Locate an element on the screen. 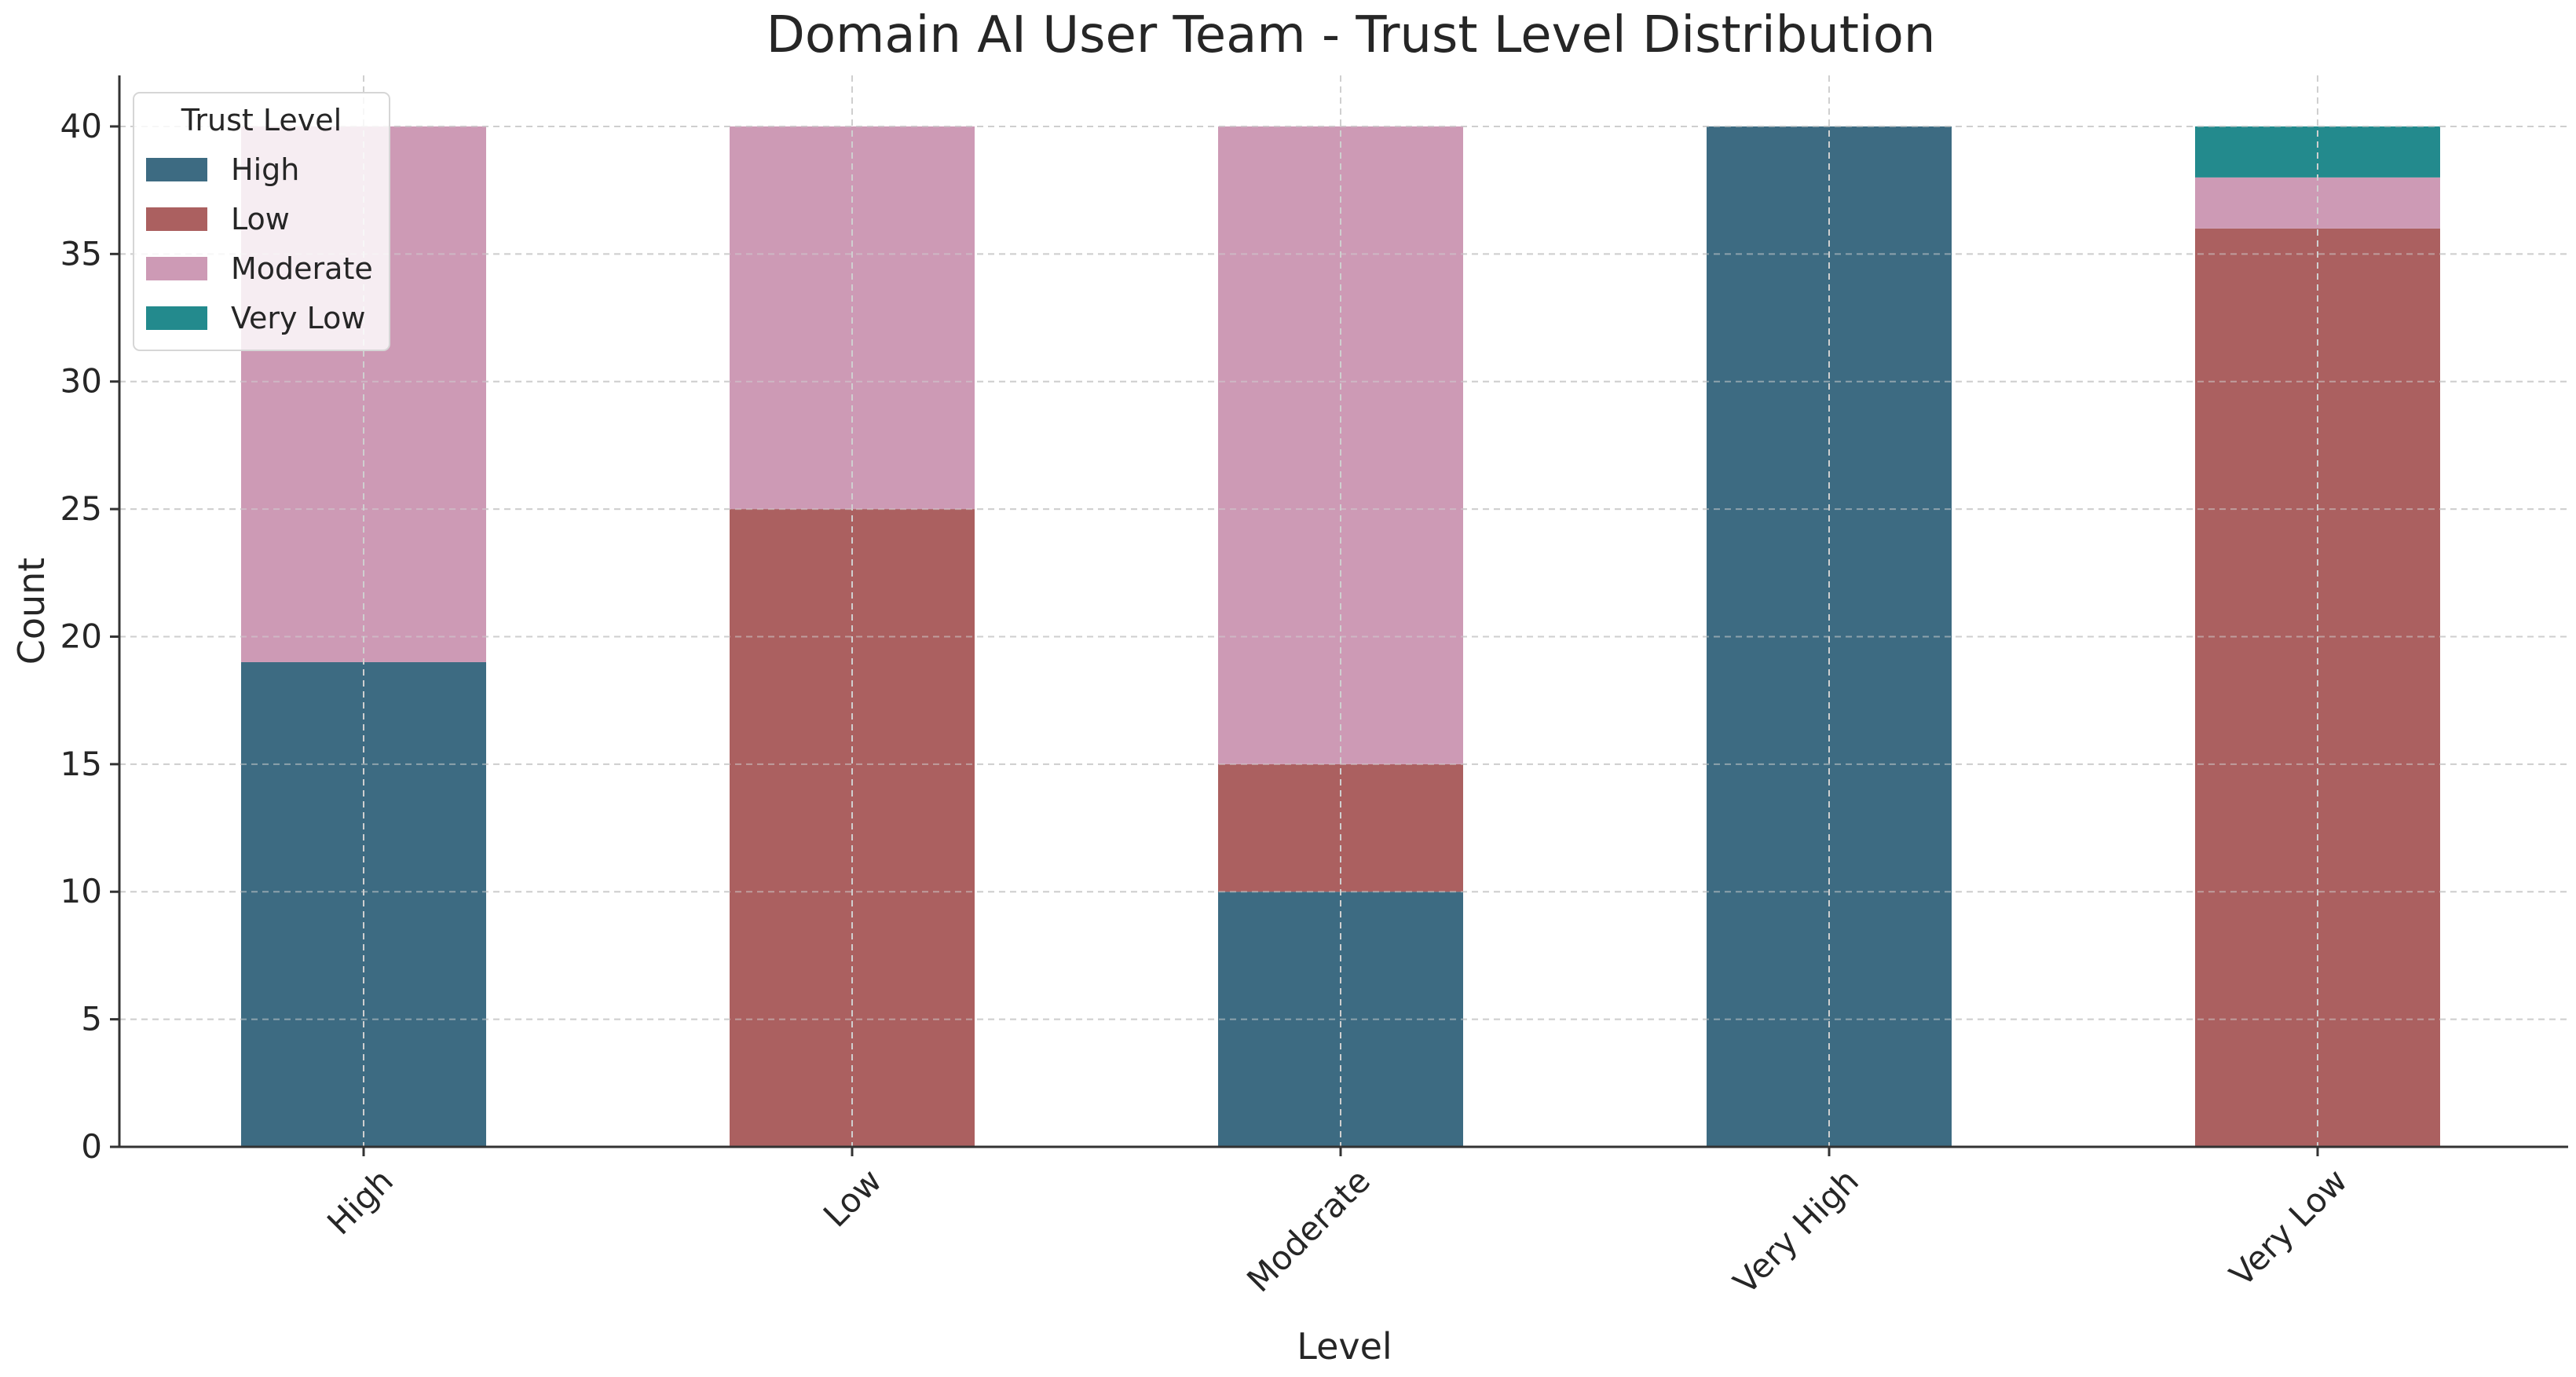 Image resolution: width=2576 pixels, height=1377 pixels. y-tick-label-40: 40 is located at coordinates (81, 126).